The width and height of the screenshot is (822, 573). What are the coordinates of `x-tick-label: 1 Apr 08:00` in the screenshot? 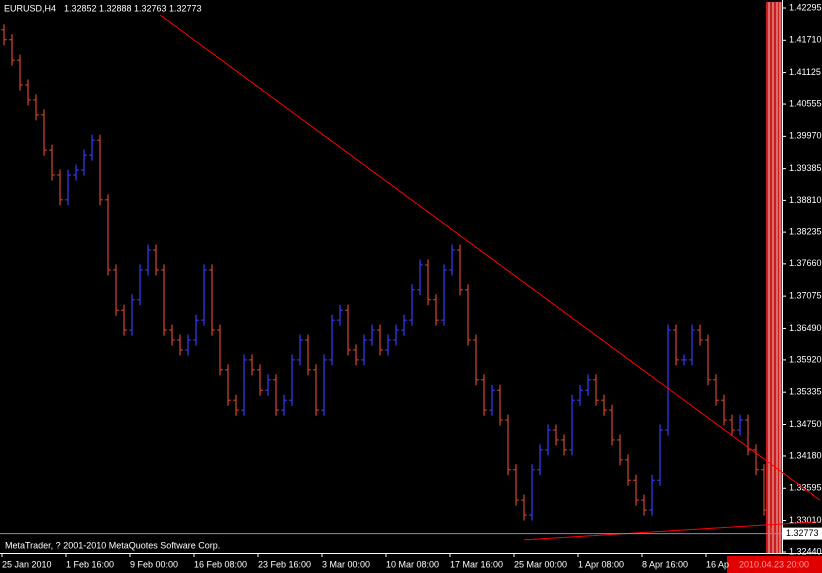 It's located at (601, 564).